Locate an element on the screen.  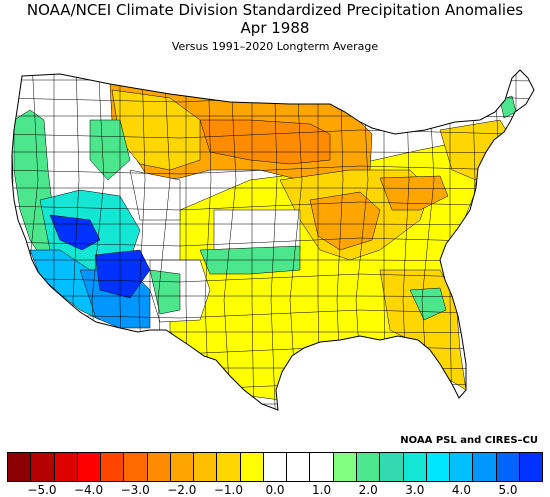
credit-label: NOAA PSL and CIRES–CU is located at coordinates (469, 440).